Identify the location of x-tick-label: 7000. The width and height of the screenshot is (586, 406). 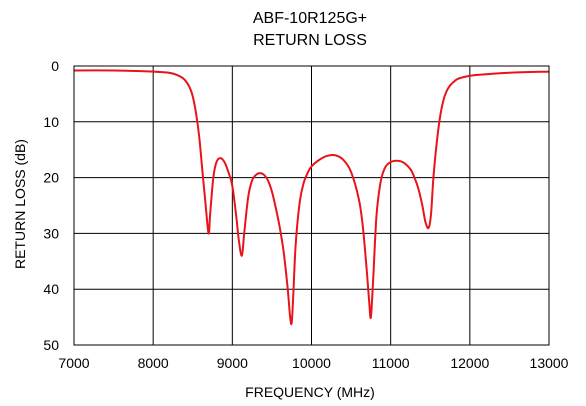
(73, 363).